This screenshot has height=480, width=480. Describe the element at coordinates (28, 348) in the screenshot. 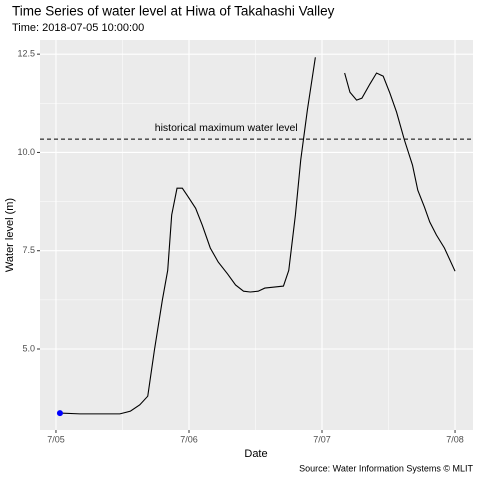

I see `y-tick-label: 5.0` at that location.